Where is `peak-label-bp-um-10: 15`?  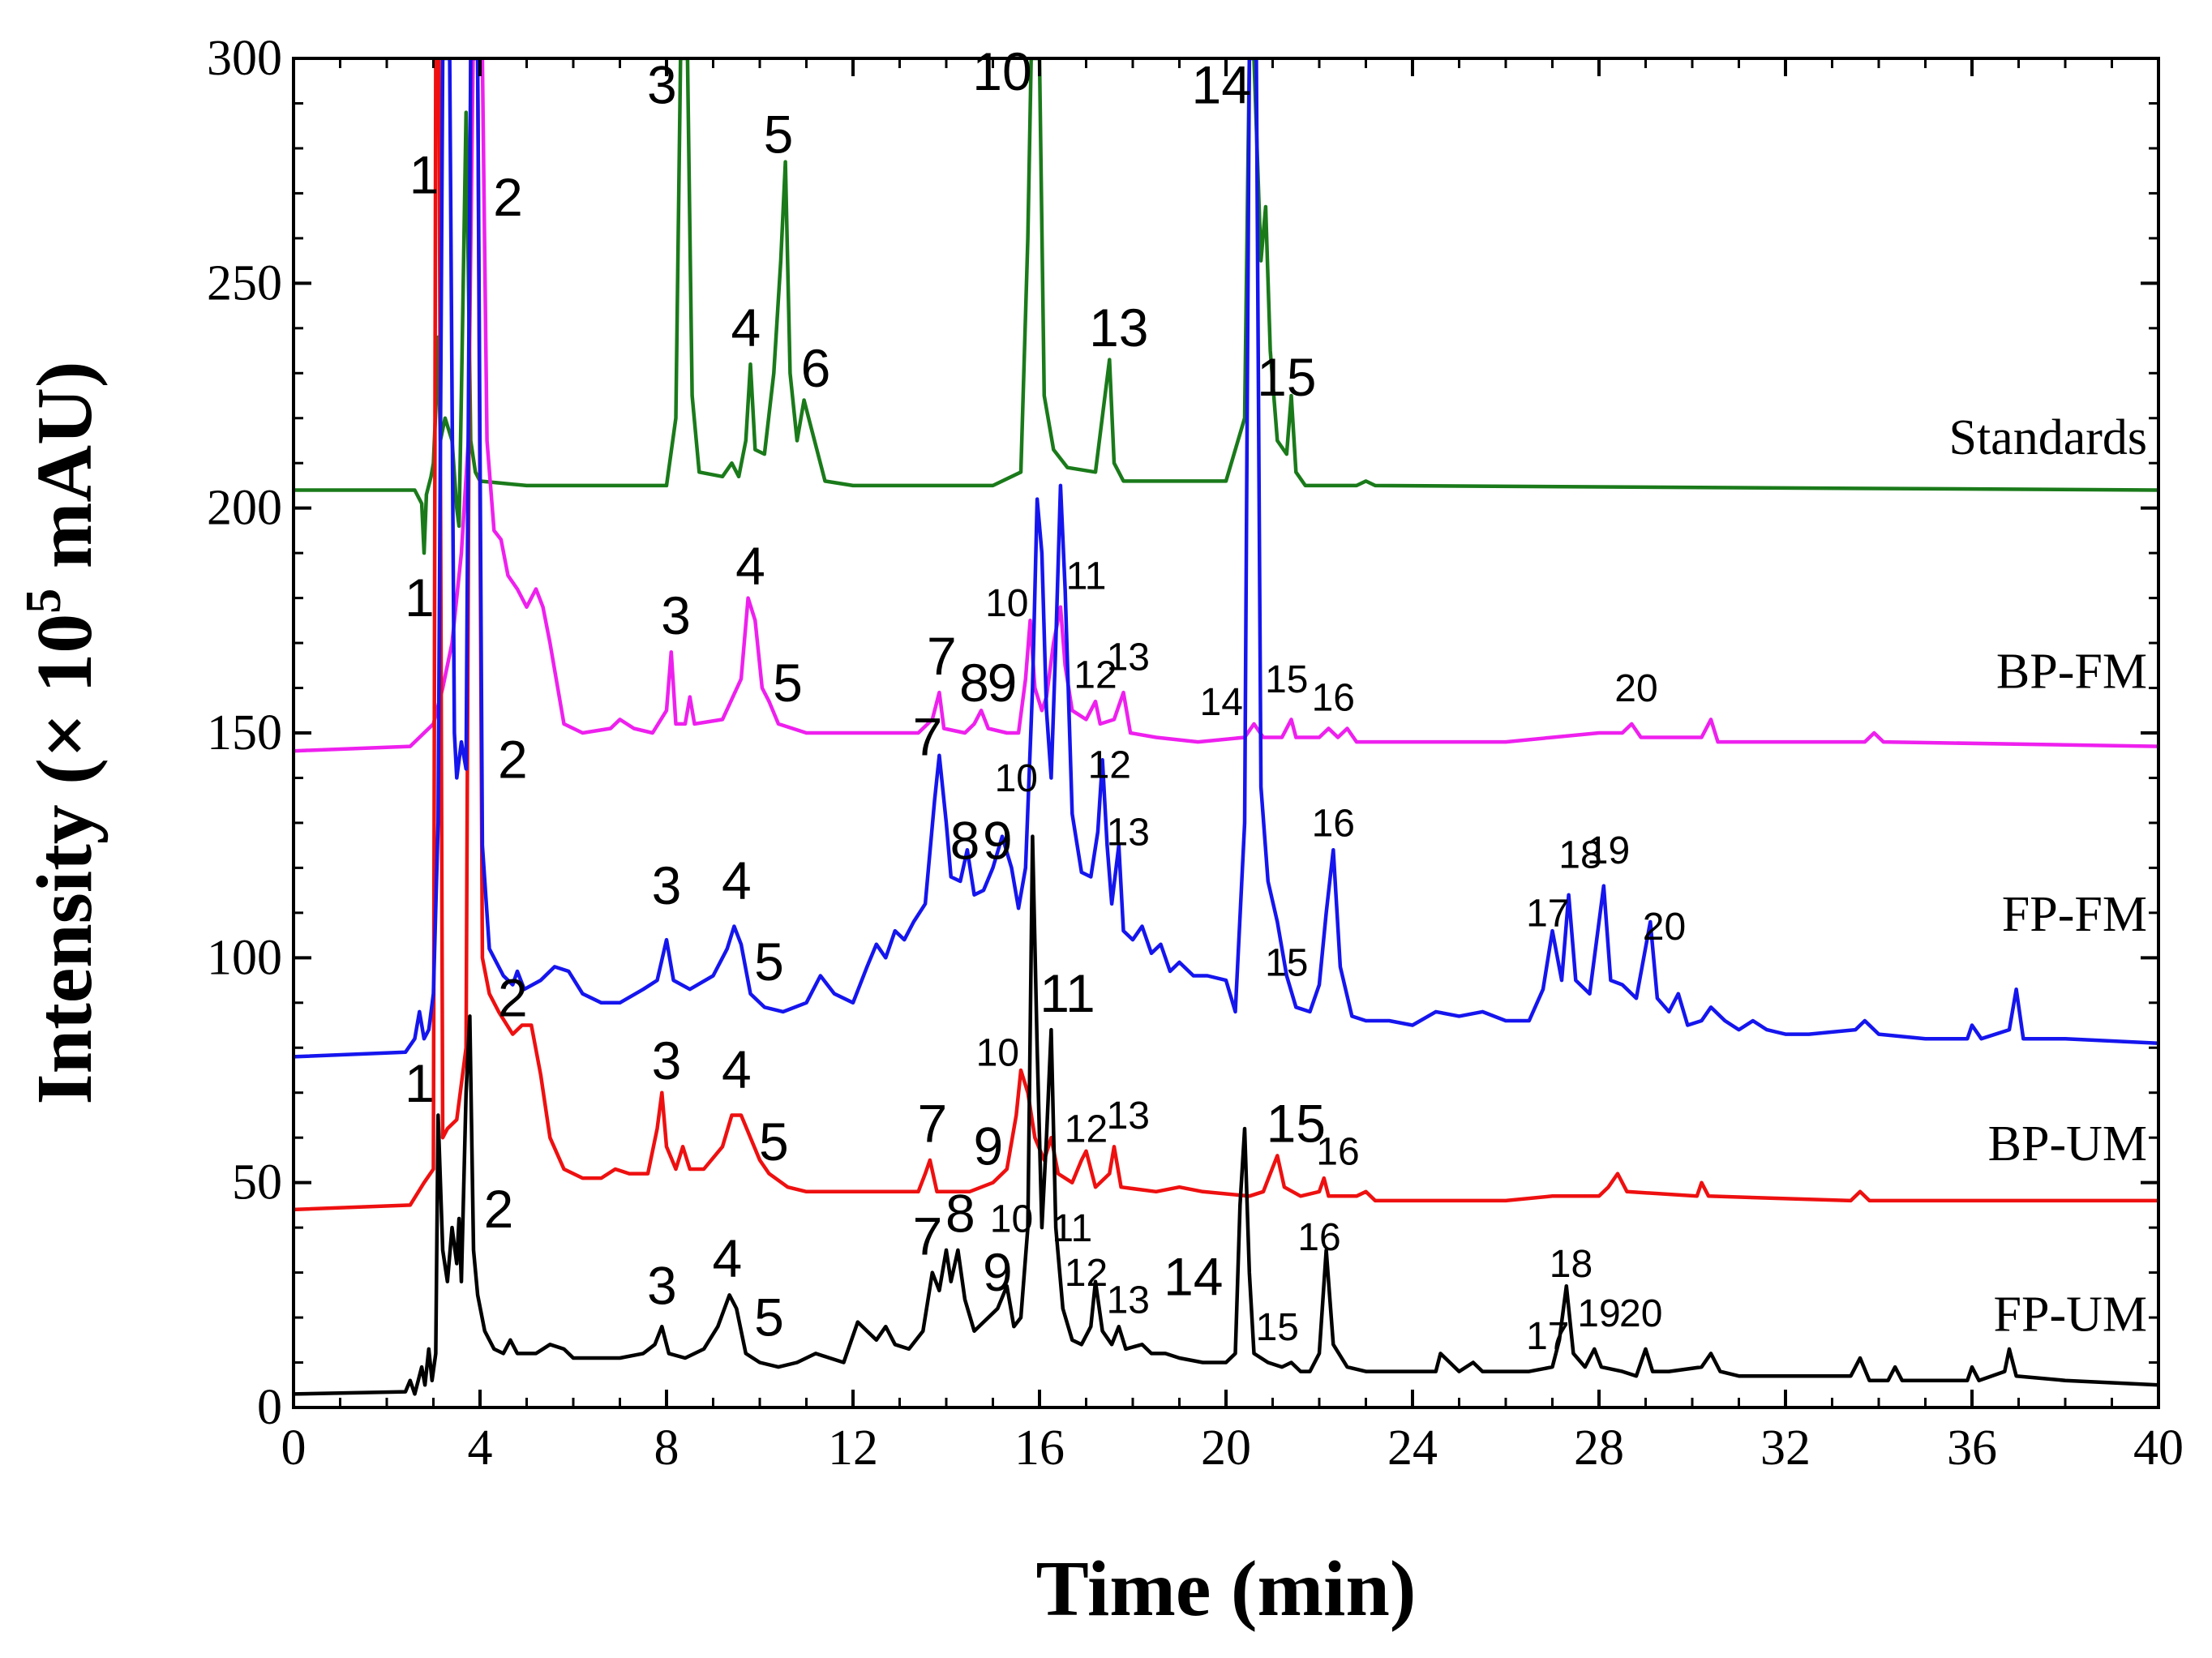
peak-label-bp-um-10: 15 is located at coordinates (1296, 1124).